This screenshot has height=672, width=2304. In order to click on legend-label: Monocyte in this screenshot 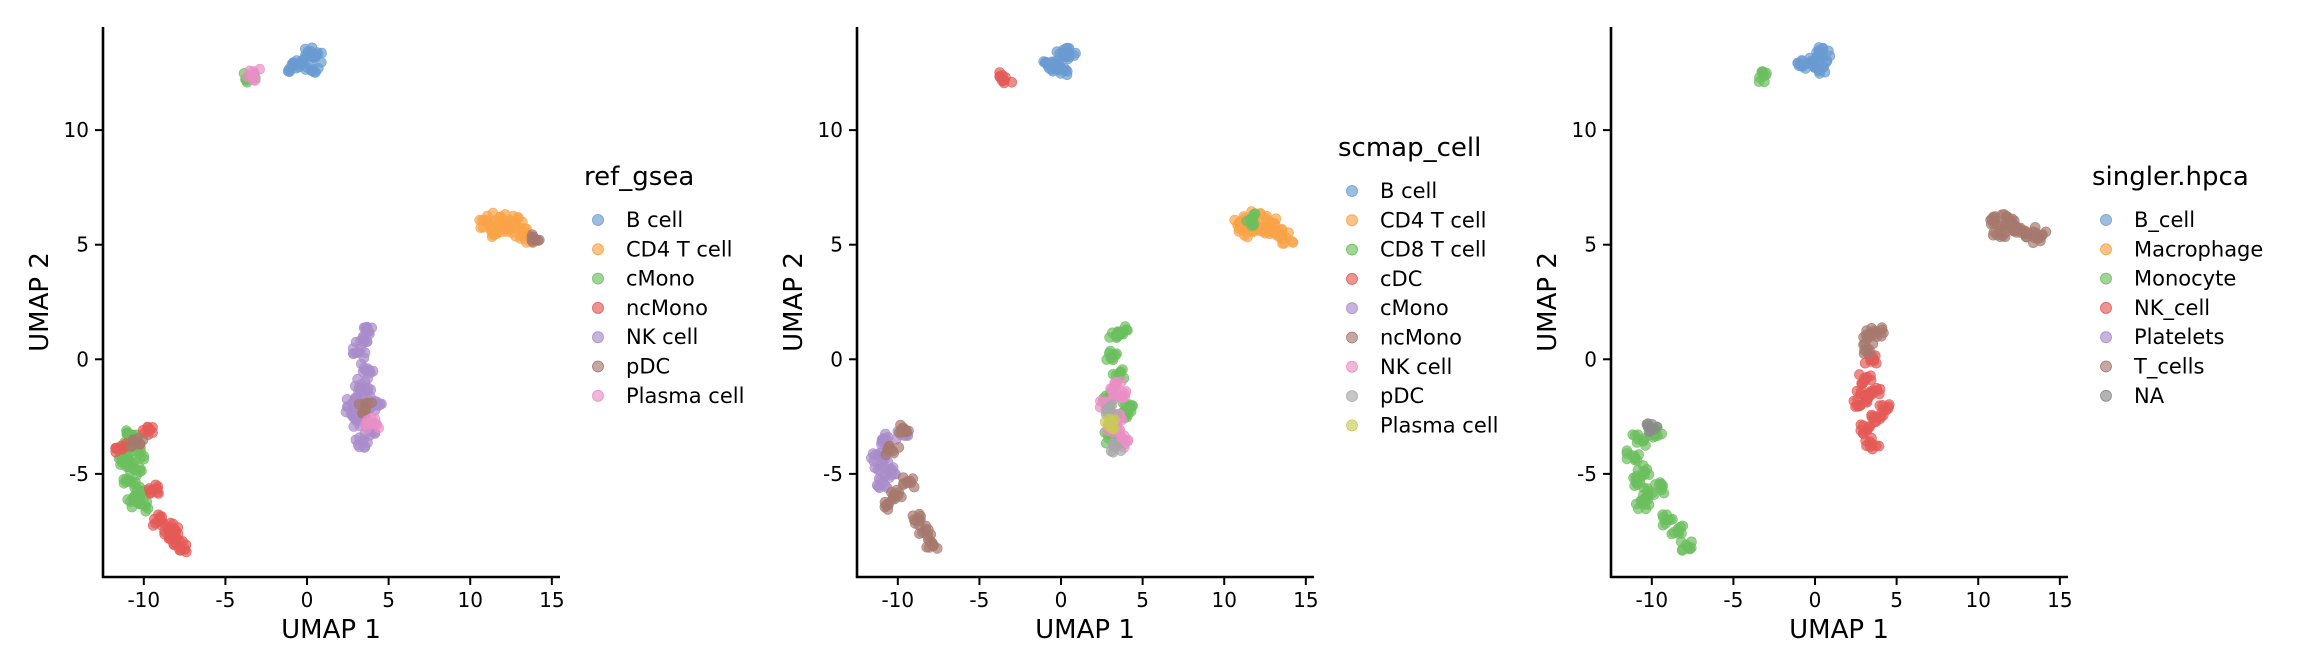, I will do `click(2185, 279)`.